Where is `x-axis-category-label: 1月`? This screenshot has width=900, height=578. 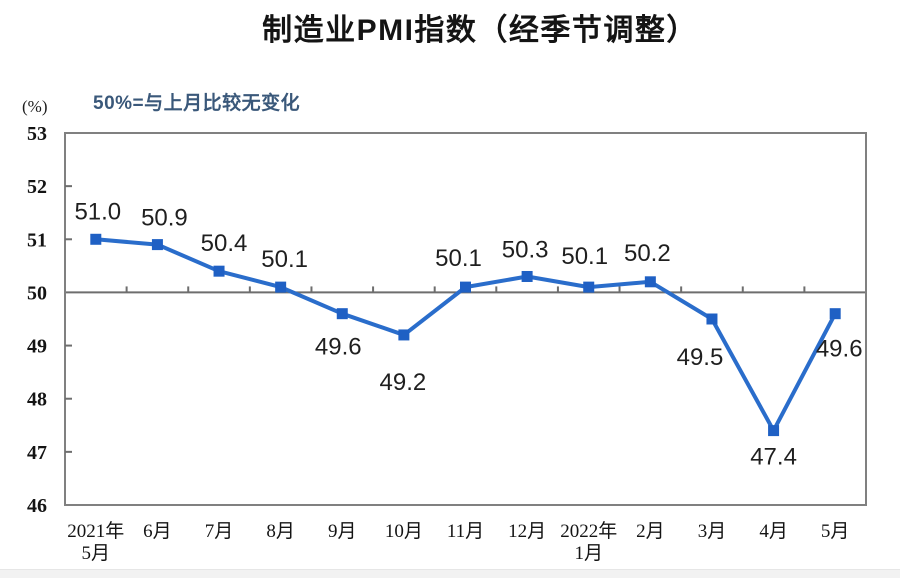
x-axis-category-label: 1月 is located at coordinates (588, 553).